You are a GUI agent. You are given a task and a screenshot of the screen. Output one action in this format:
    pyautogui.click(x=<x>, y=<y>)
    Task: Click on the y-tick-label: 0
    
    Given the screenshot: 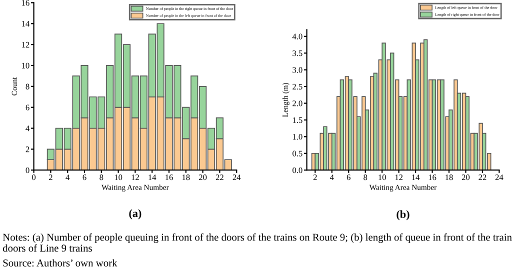 What is the action you would take?
    pyautogui.click(x=28, y=170)
    